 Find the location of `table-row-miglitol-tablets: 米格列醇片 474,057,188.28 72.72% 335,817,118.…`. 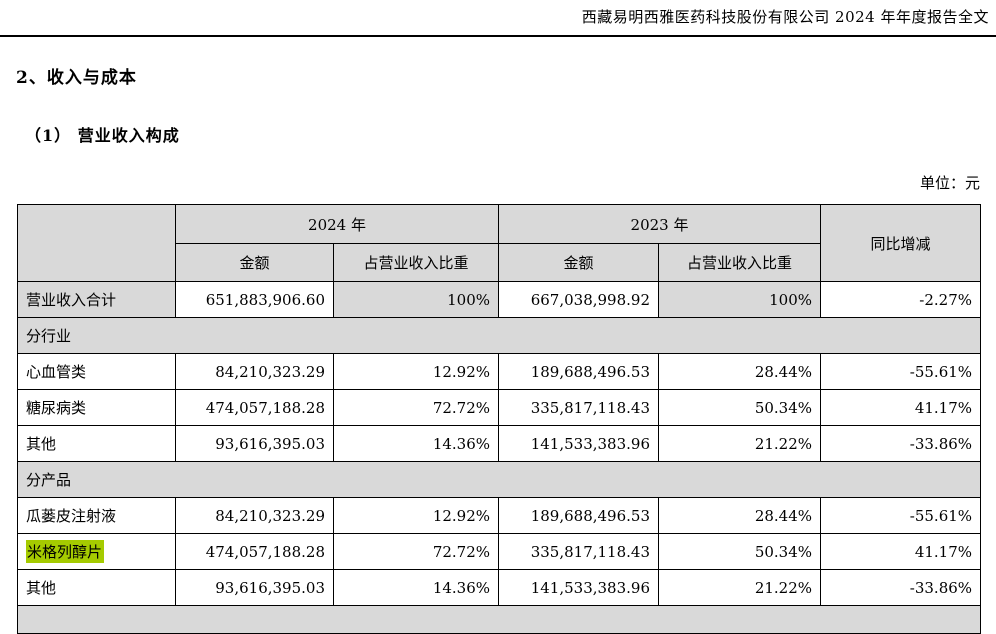

table-row-miglitol-tablets: 米格列醇片 474,057,188.28 72.72% 335,817,118.… is located at coordinates (499, 551).